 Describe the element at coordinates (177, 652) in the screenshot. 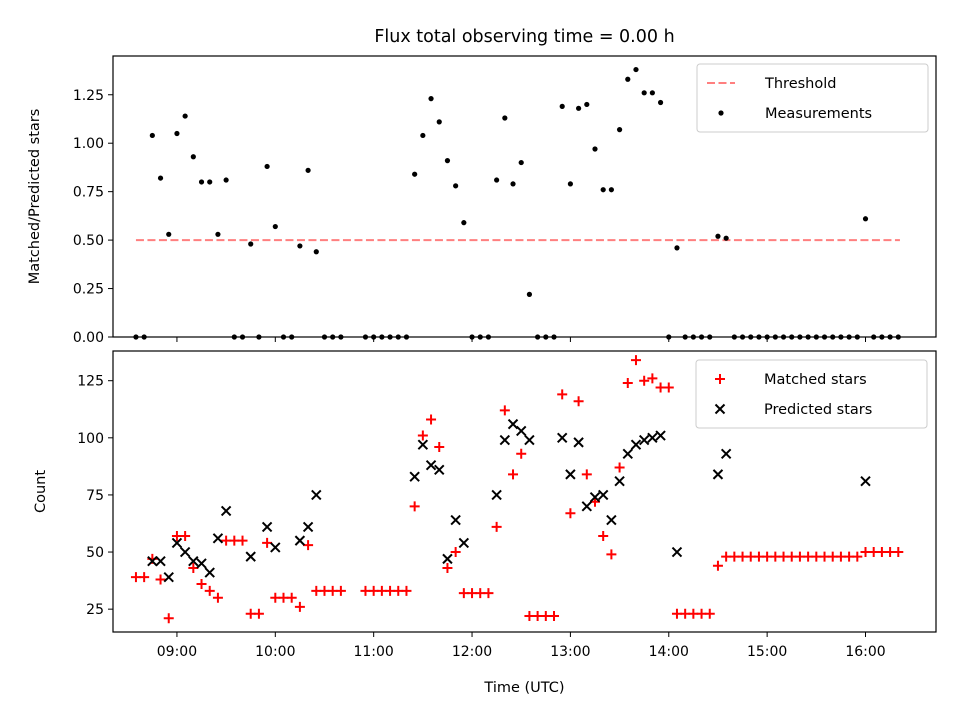

I see `x-tick-label: 09:00` at that location.